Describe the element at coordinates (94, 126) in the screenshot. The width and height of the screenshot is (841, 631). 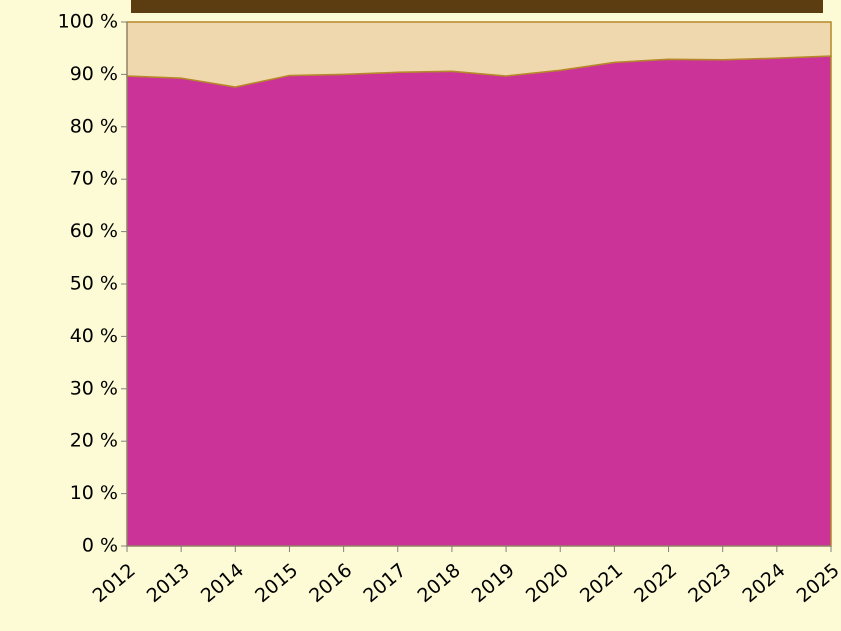
I see `y-tick-label: 80 %` at that location.